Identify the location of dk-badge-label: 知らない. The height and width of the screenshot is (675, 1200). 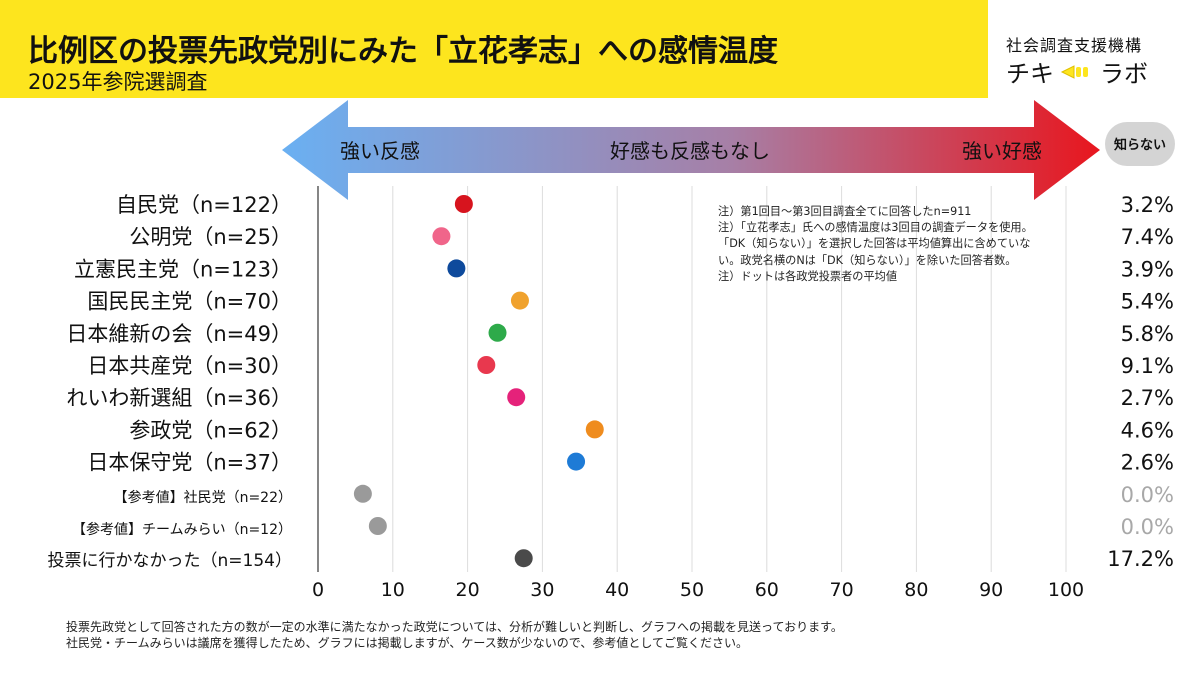
(1140, 145).